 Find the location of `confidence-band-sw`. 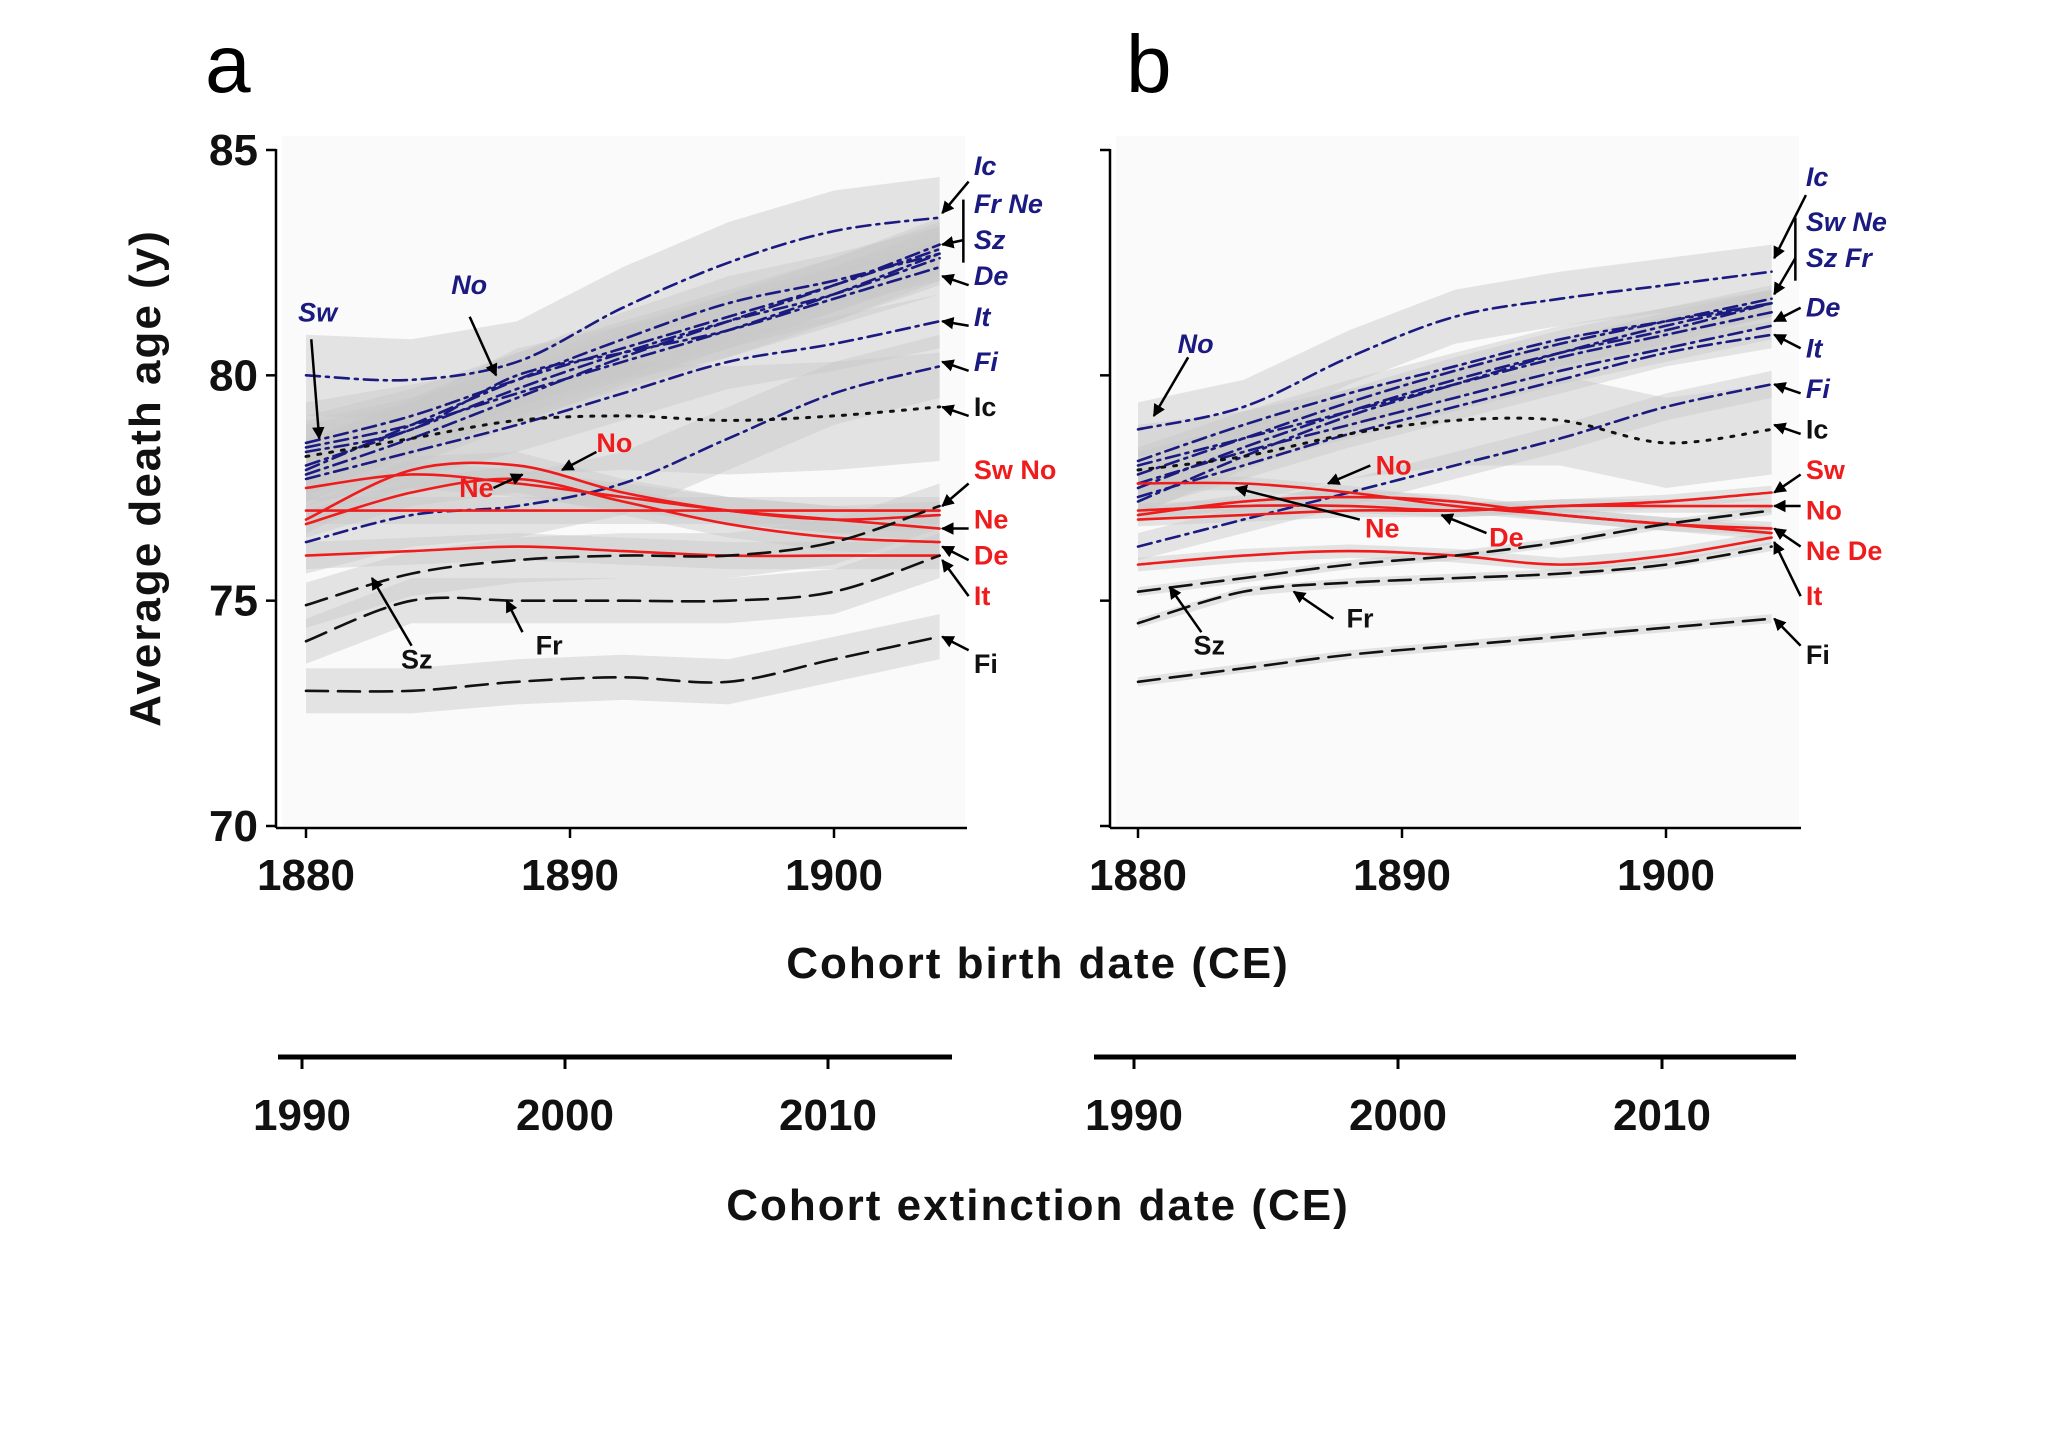

confidence-band-sw is located at coordinates (1455, 386).